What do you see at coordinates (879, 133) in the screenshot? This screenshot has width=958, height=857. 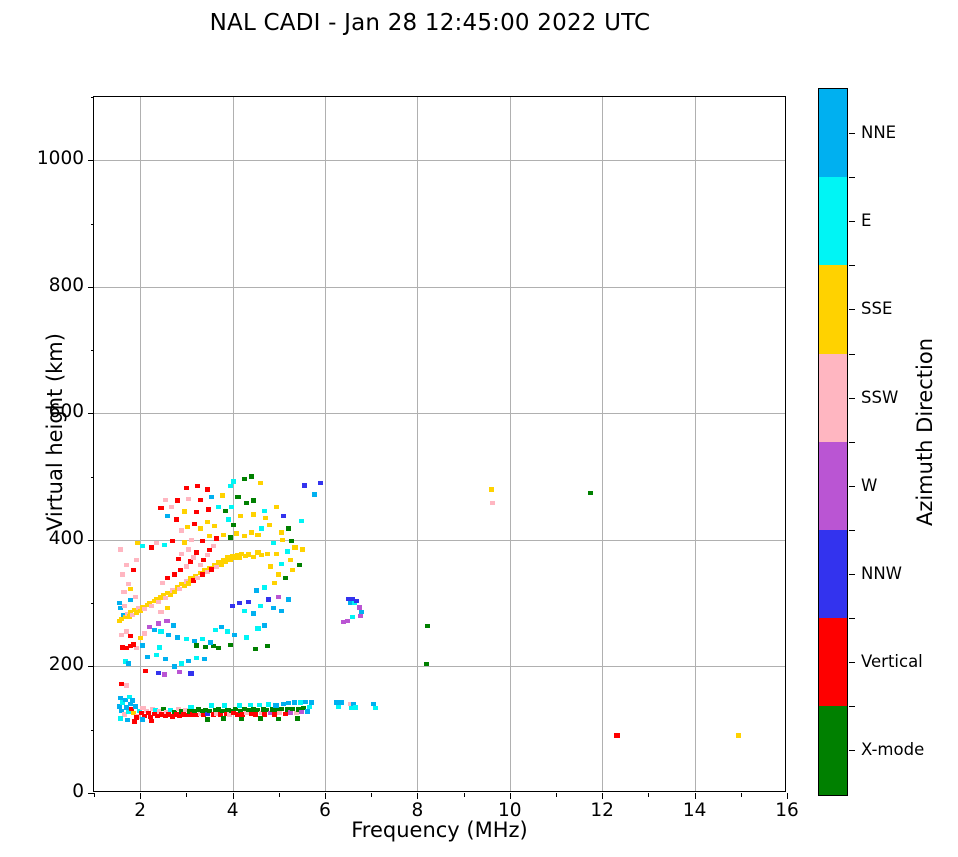 I see `colorbar-label-nne: NNE` at bounding box center [879, 133].